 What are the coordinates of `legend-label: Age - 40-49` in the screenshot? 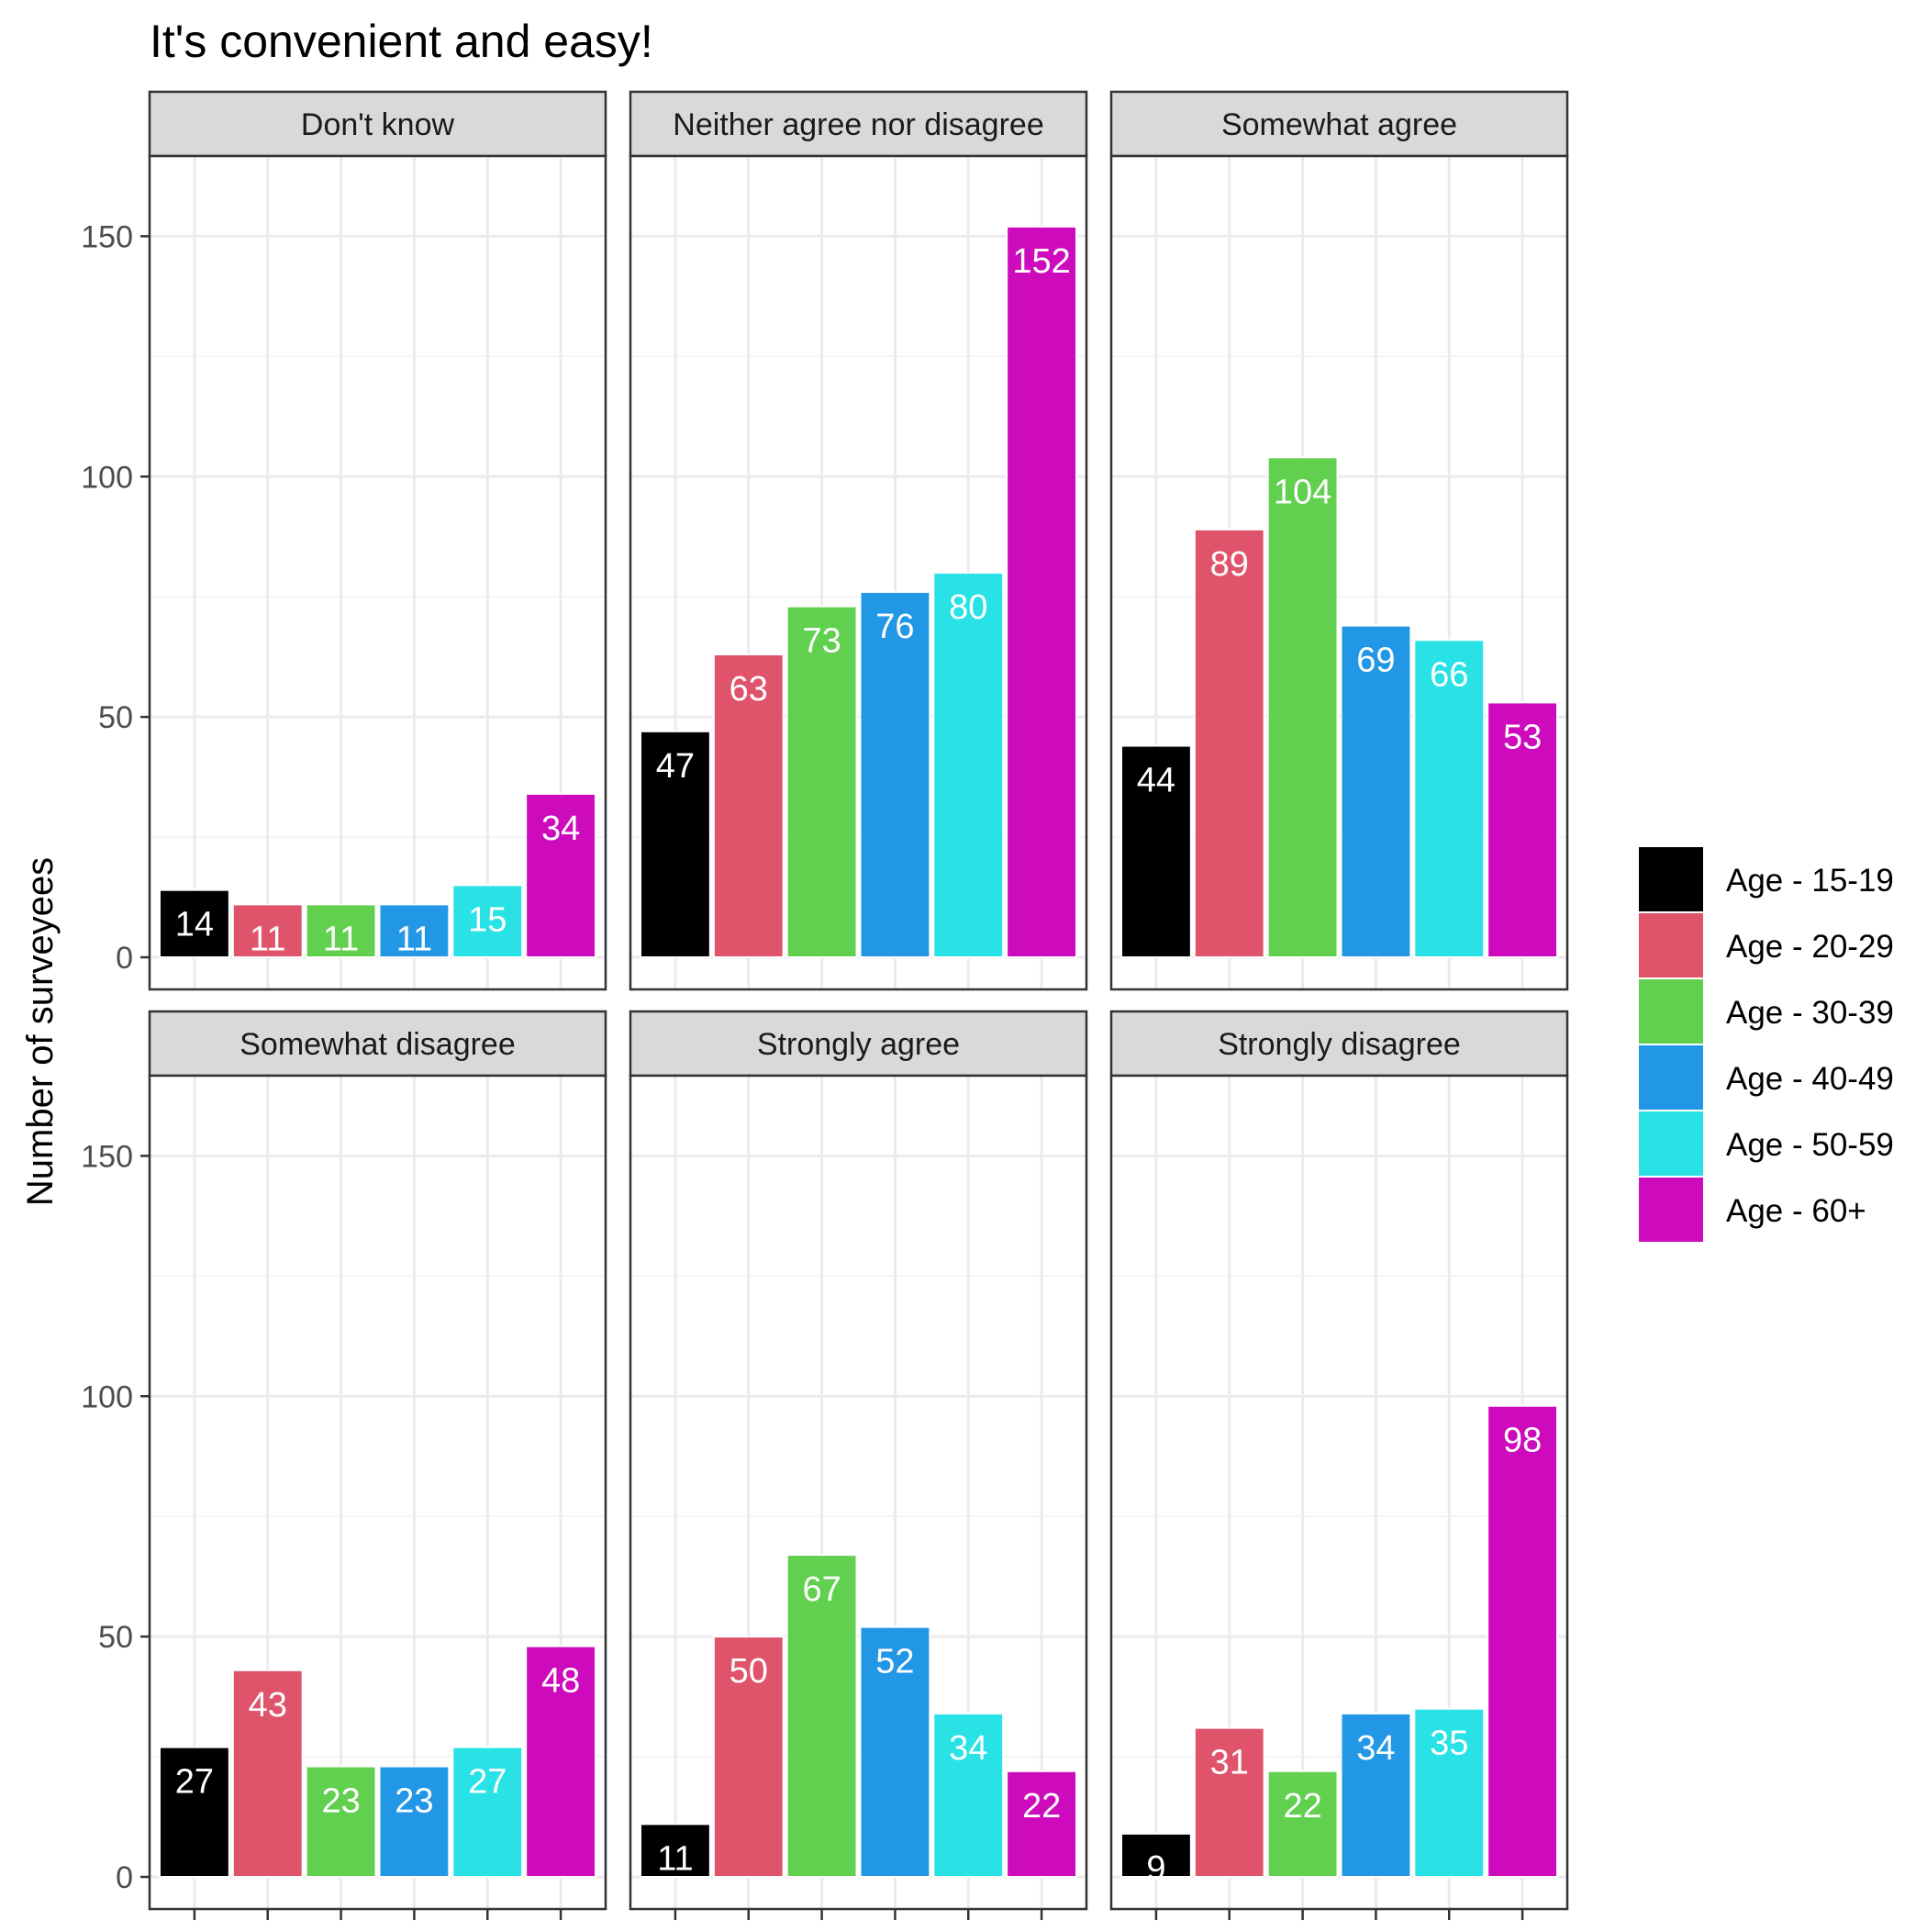 It's located at (1810, 1079).